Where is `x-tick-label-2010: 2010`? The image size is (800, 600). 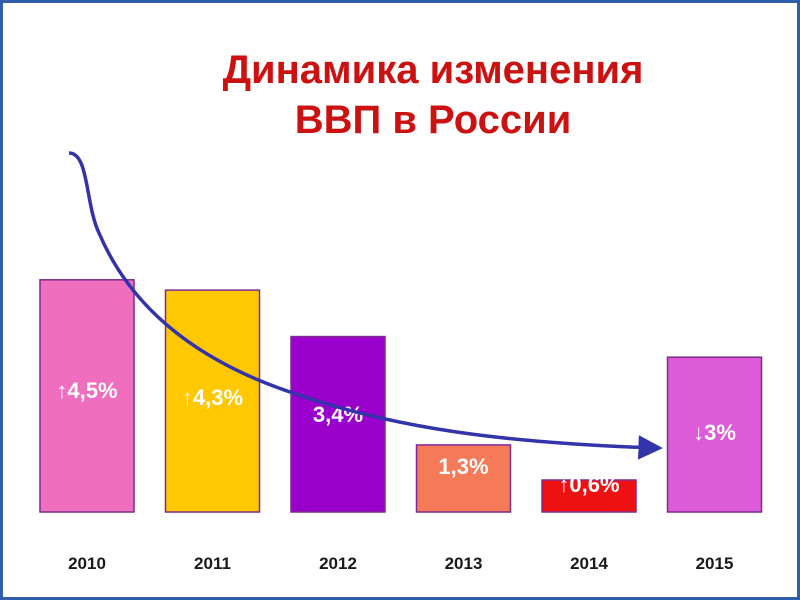
x-tick-label-2010: 2010 is located at coordinates (87, 563).